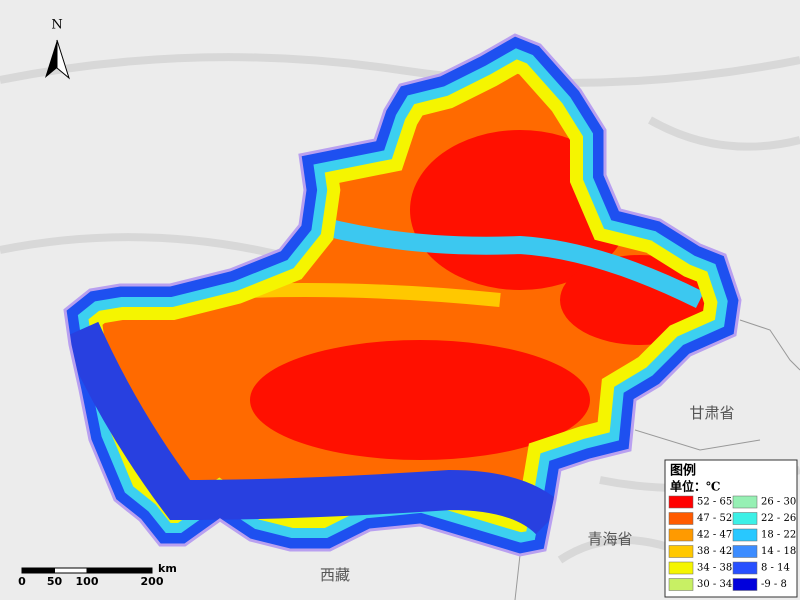  What do you see at coordinates (22, 581) in the screenshot?
I see `scale-label: 0` at bounding box center [22, 581].